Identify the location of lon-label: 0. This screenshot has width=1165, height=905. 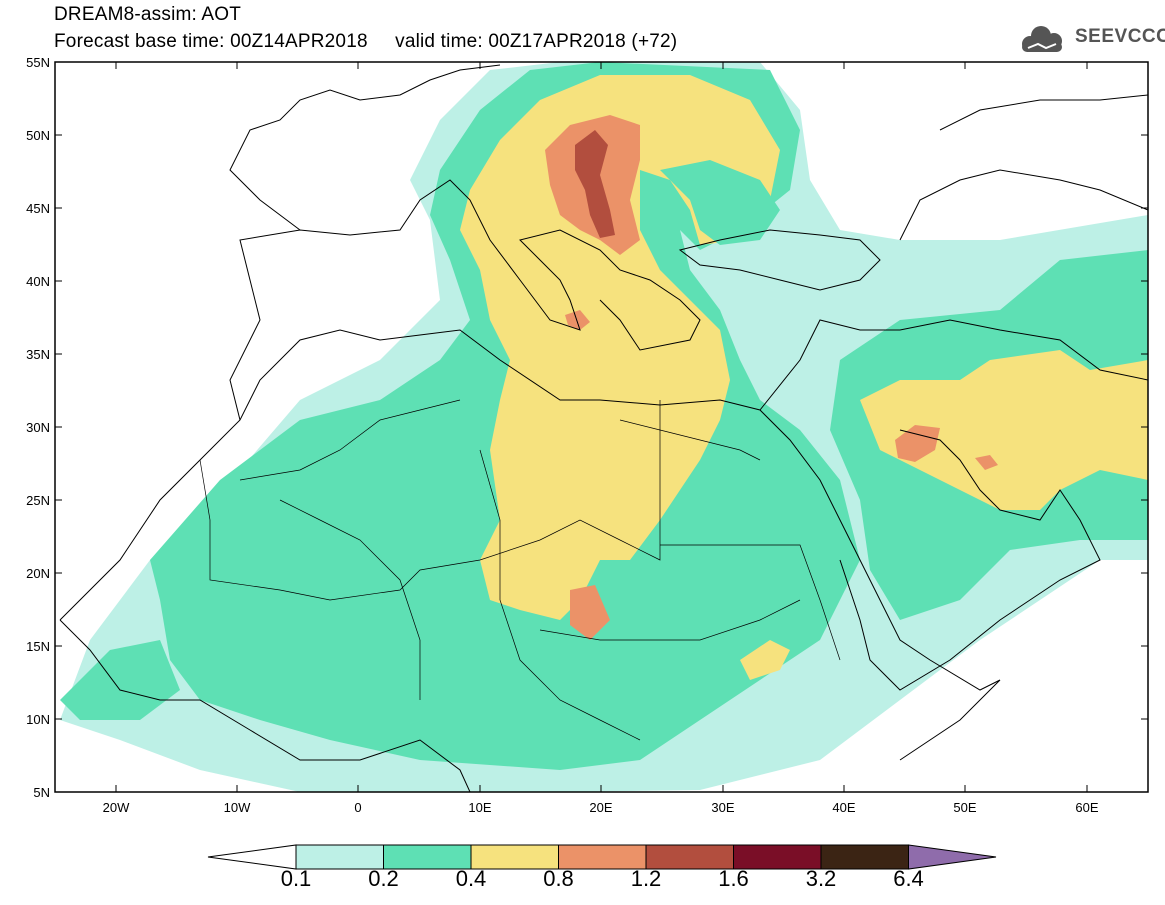
(357, 807).